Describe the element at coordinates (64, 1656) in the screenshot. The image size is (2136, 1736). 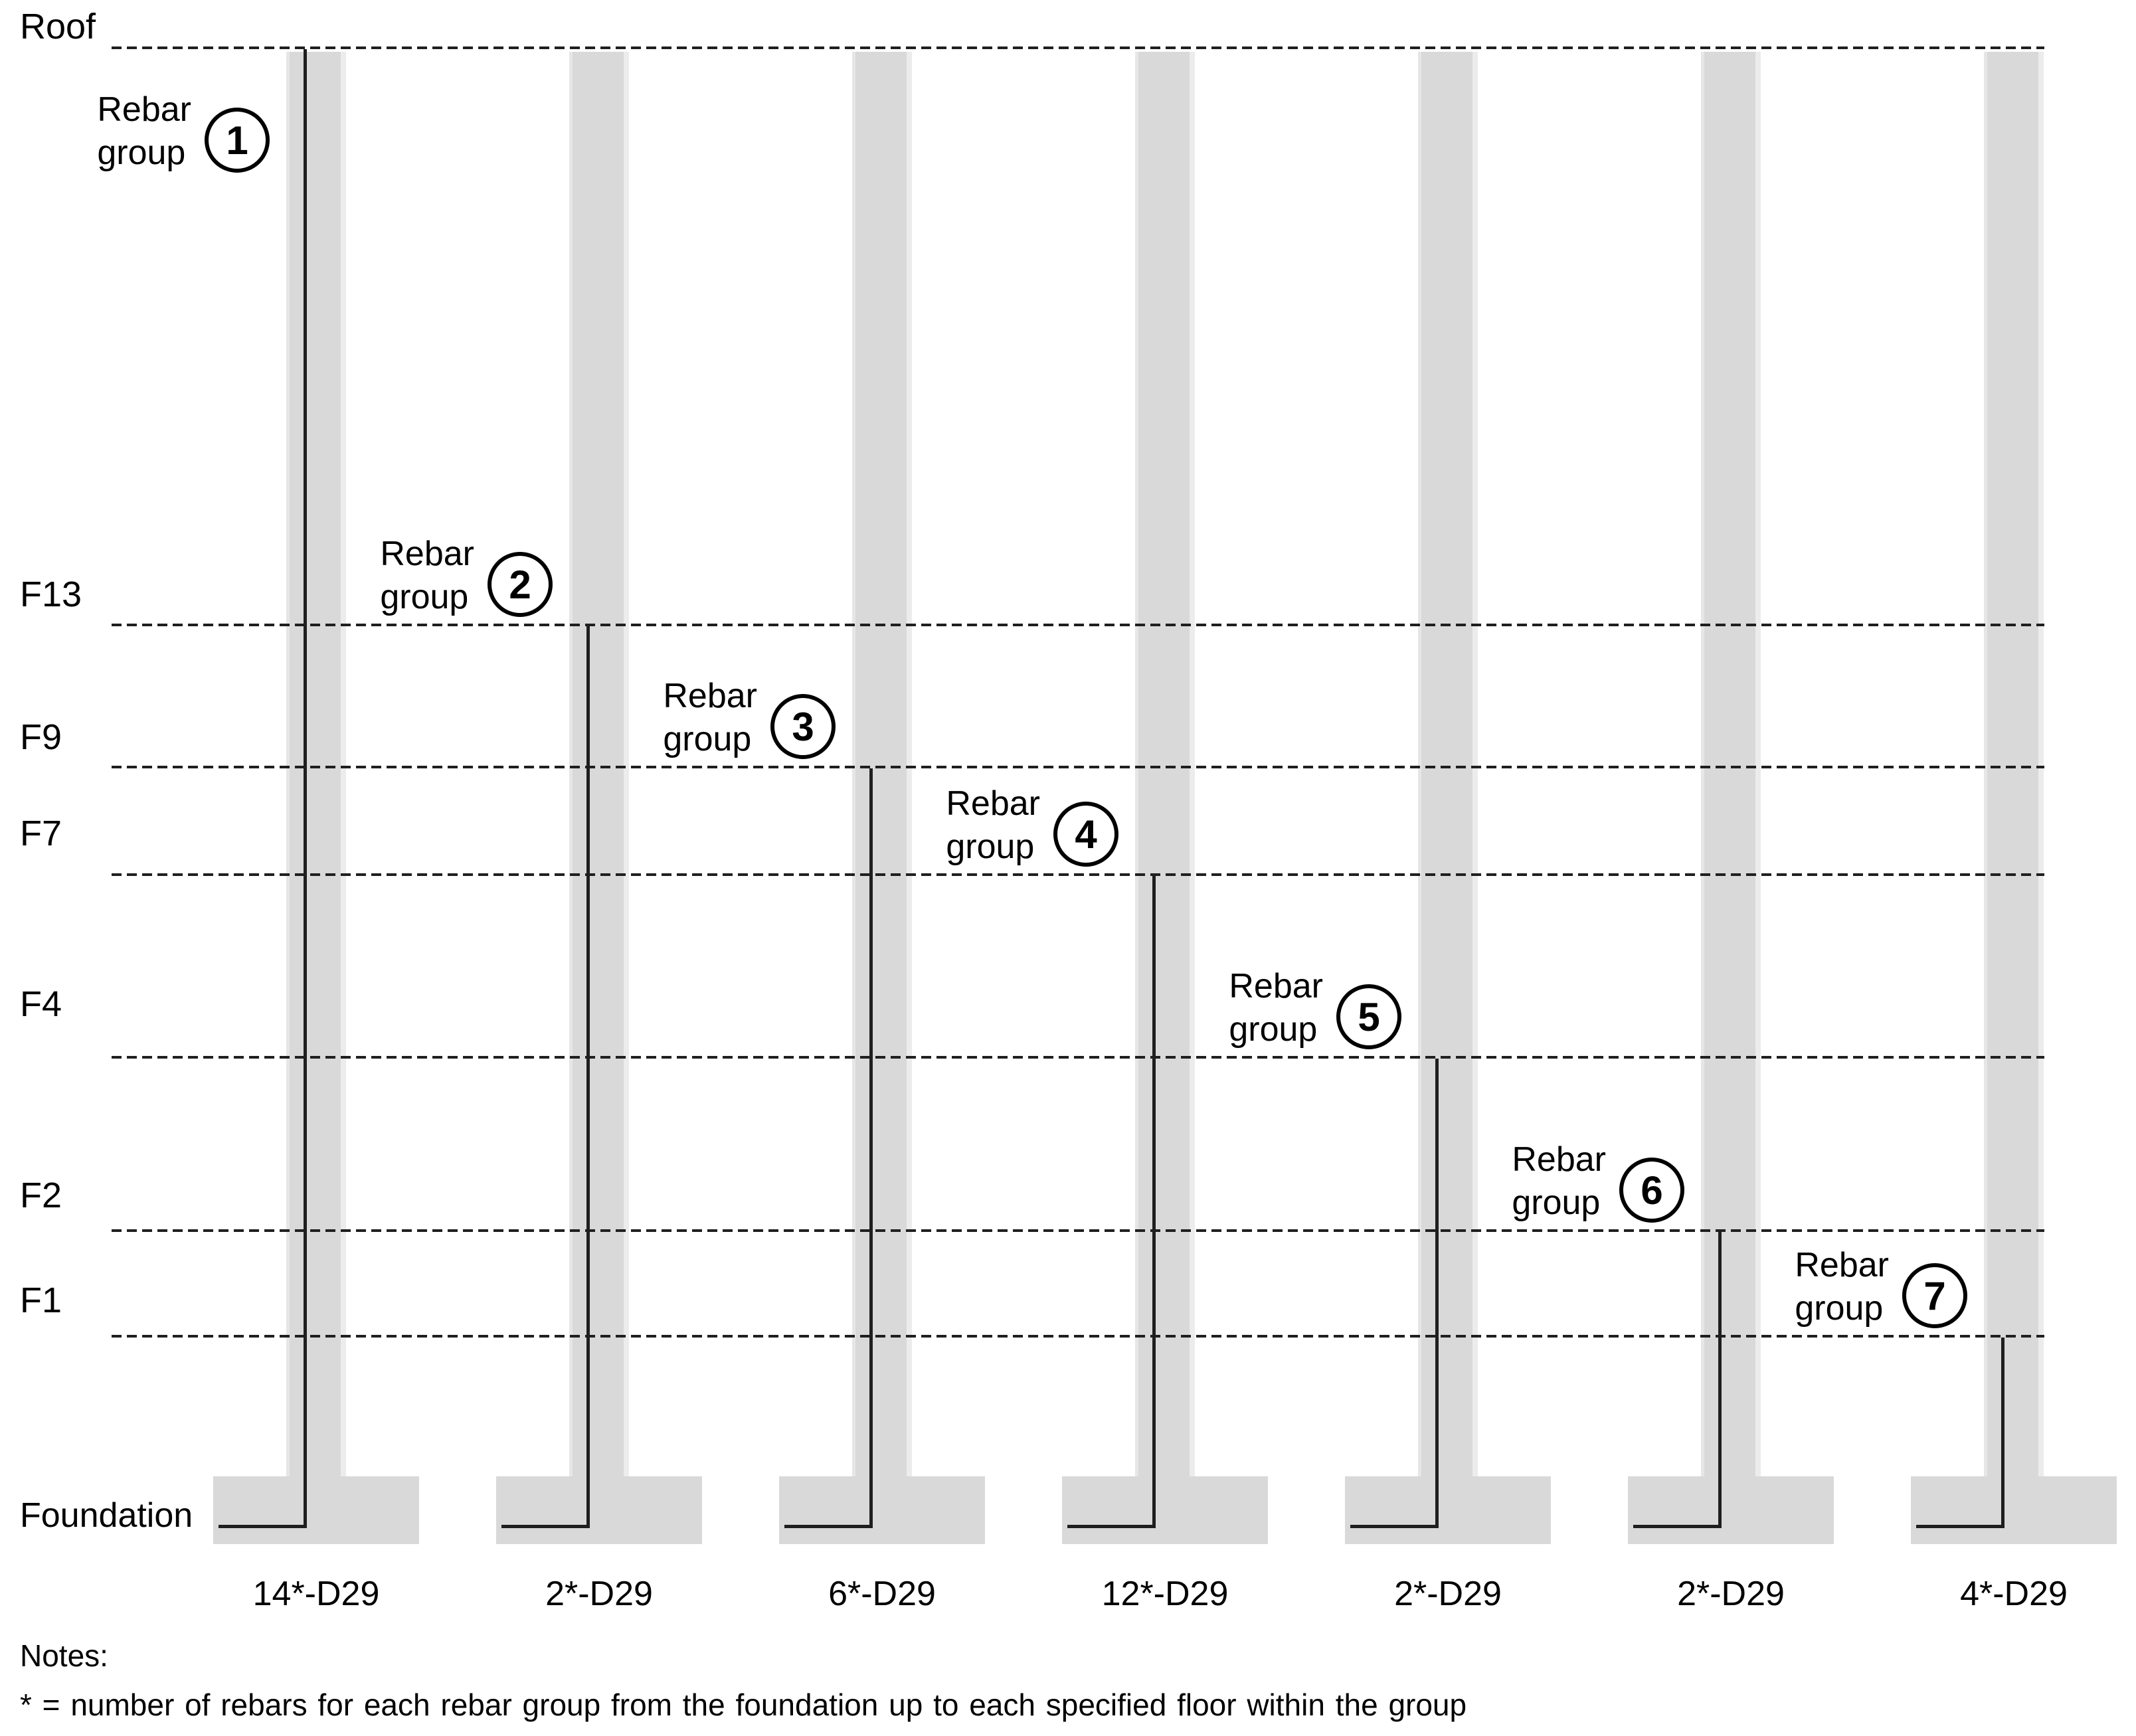
I see `notes-heading: Notes:` at that location.